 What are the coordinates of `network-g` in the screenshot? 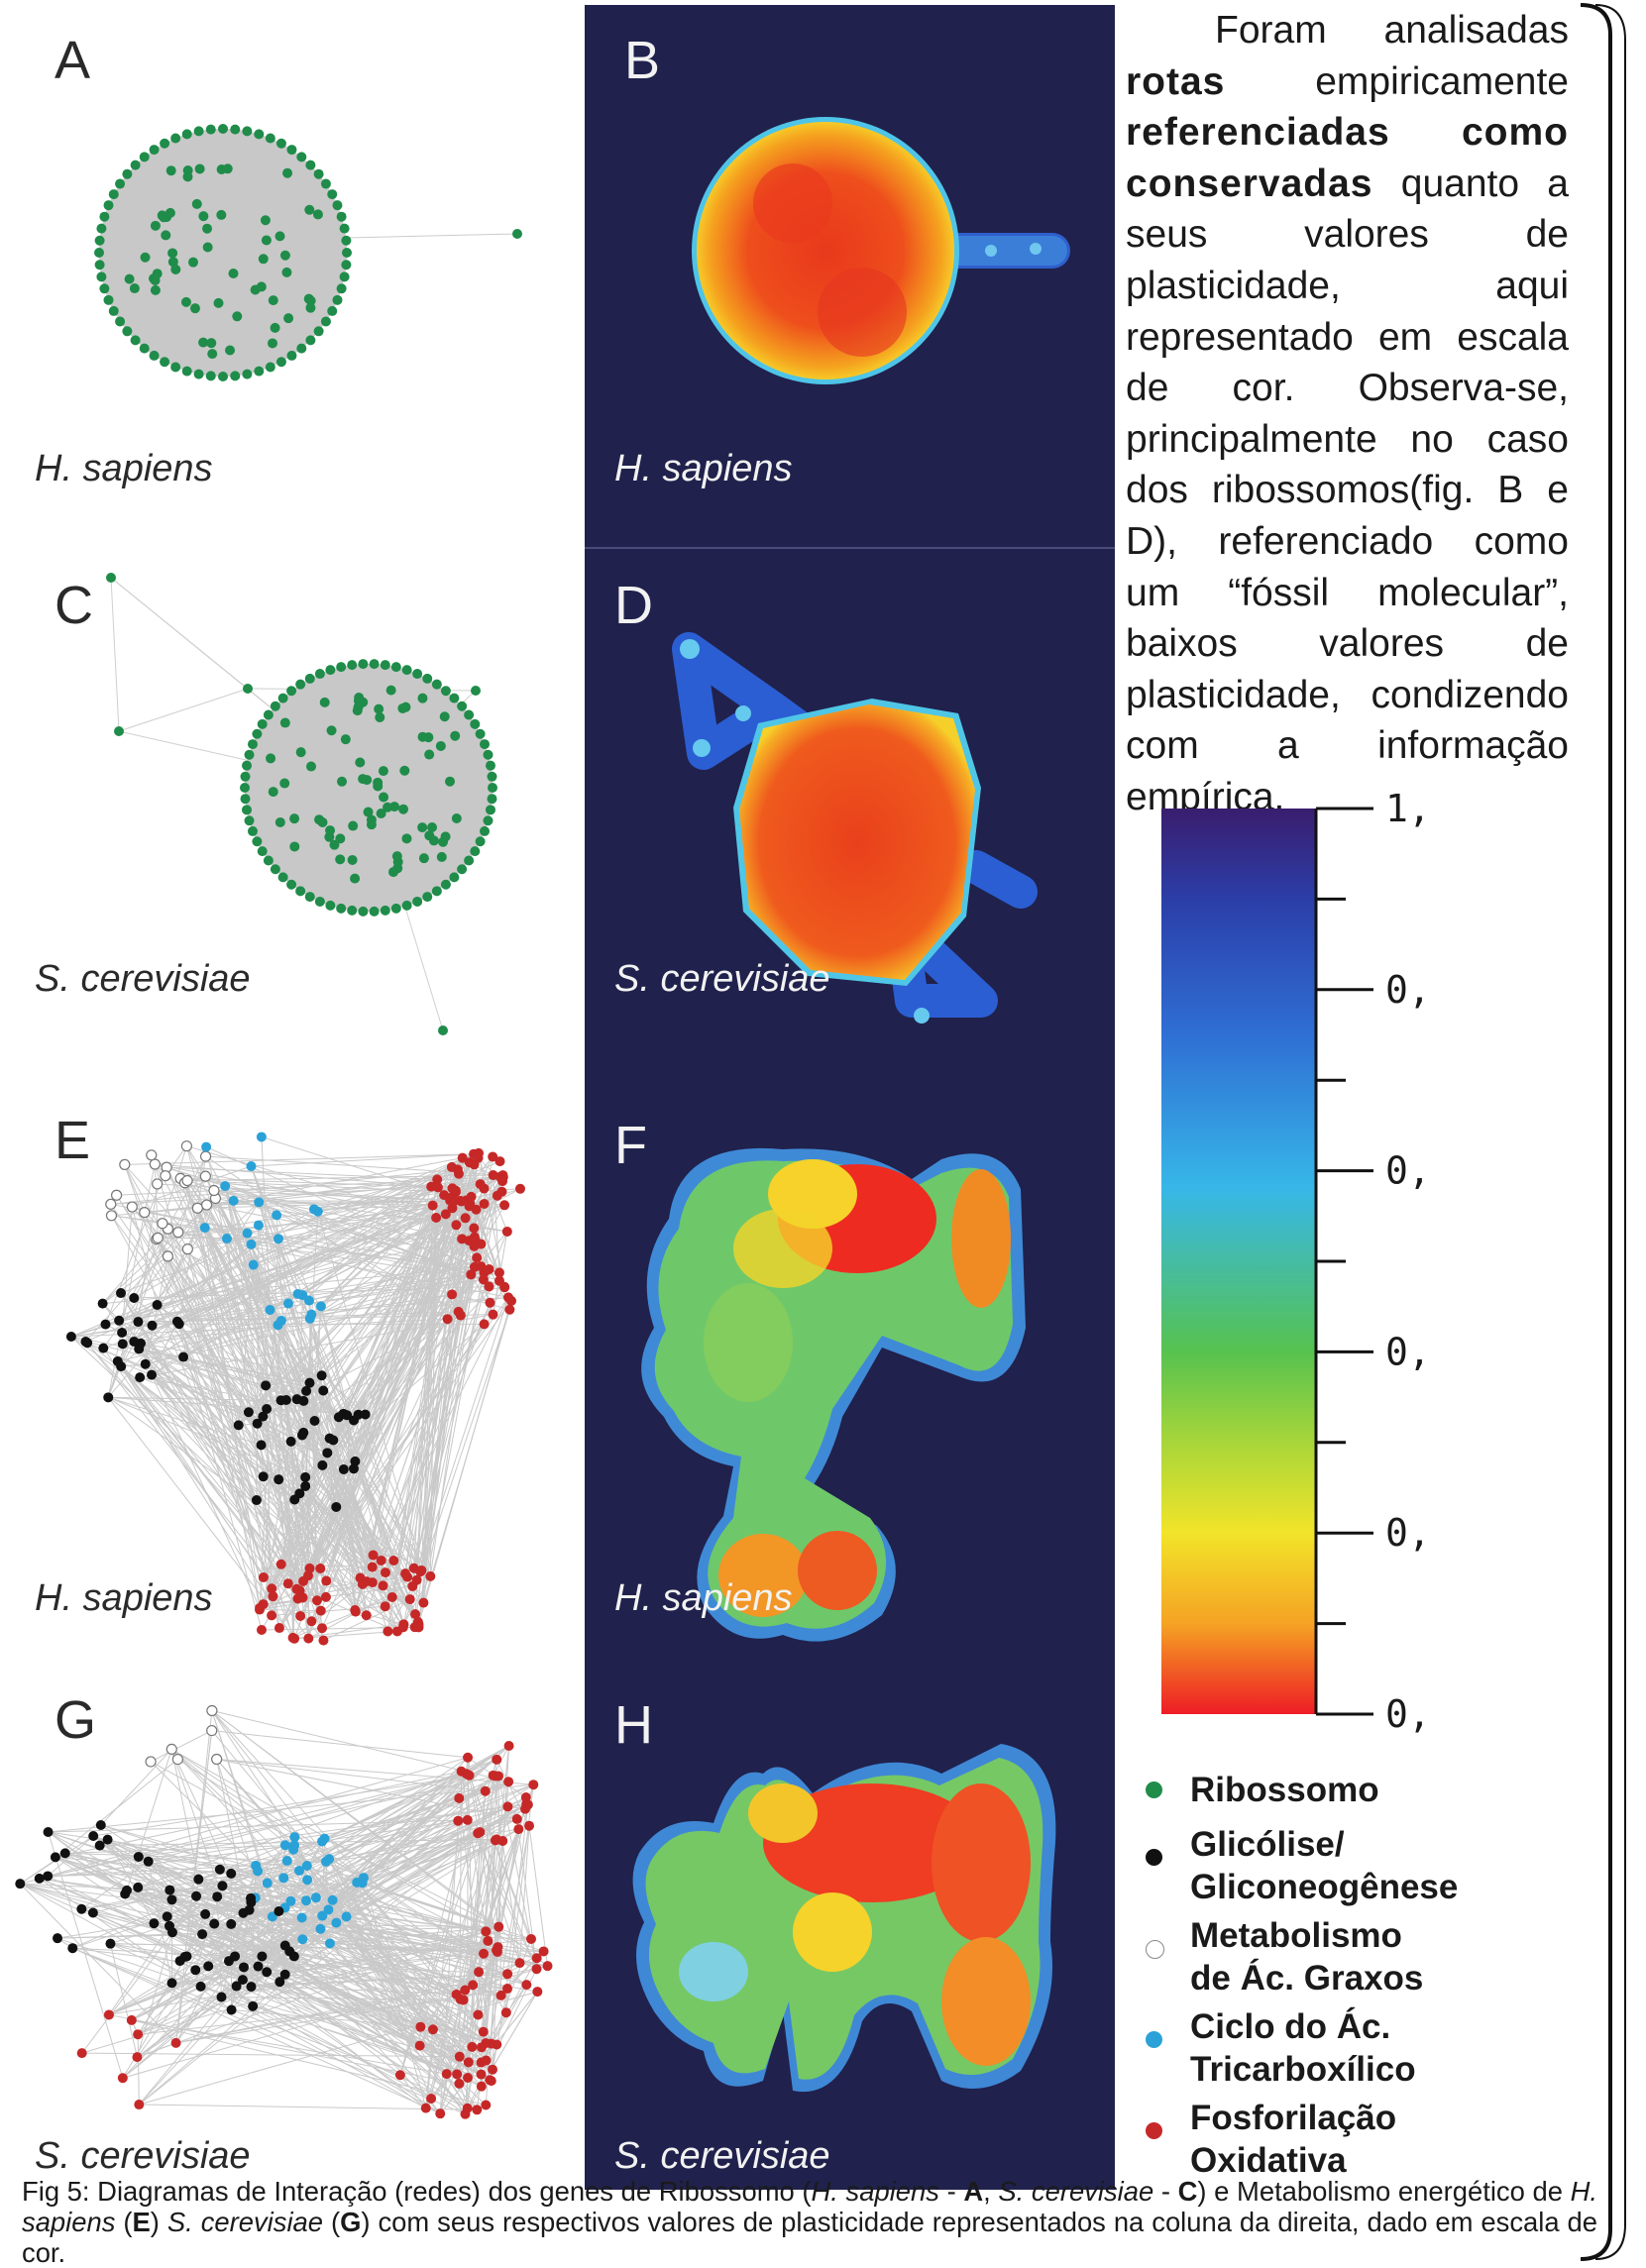 It's located at (287, 1932).